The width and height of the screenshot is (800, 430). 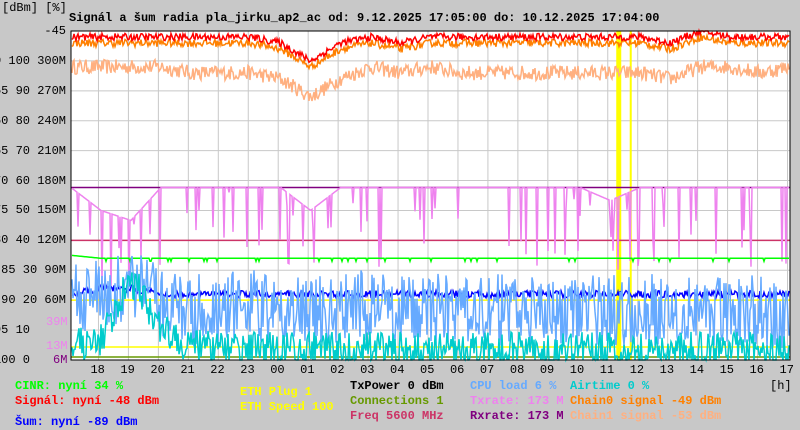 What do you see at coordinates (97, 370) in the screenshot?
I see `x-tick-label: 18` at bounding box center [97, 370].